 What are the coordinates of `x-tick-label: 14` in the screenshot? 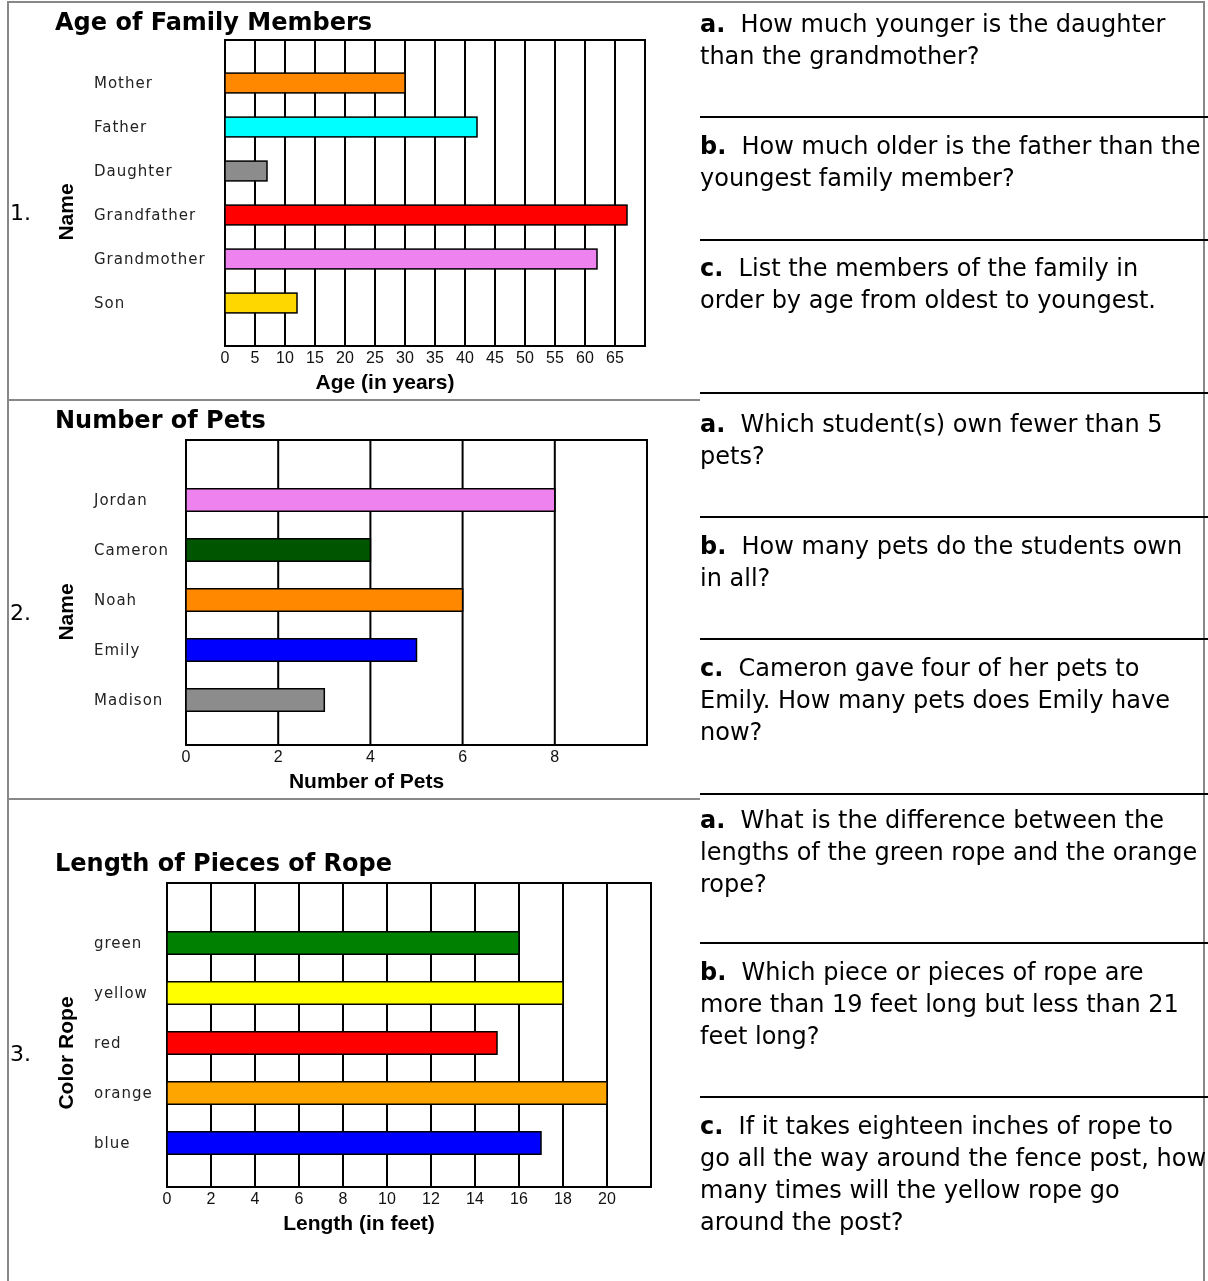 It's located at (475, 1198).